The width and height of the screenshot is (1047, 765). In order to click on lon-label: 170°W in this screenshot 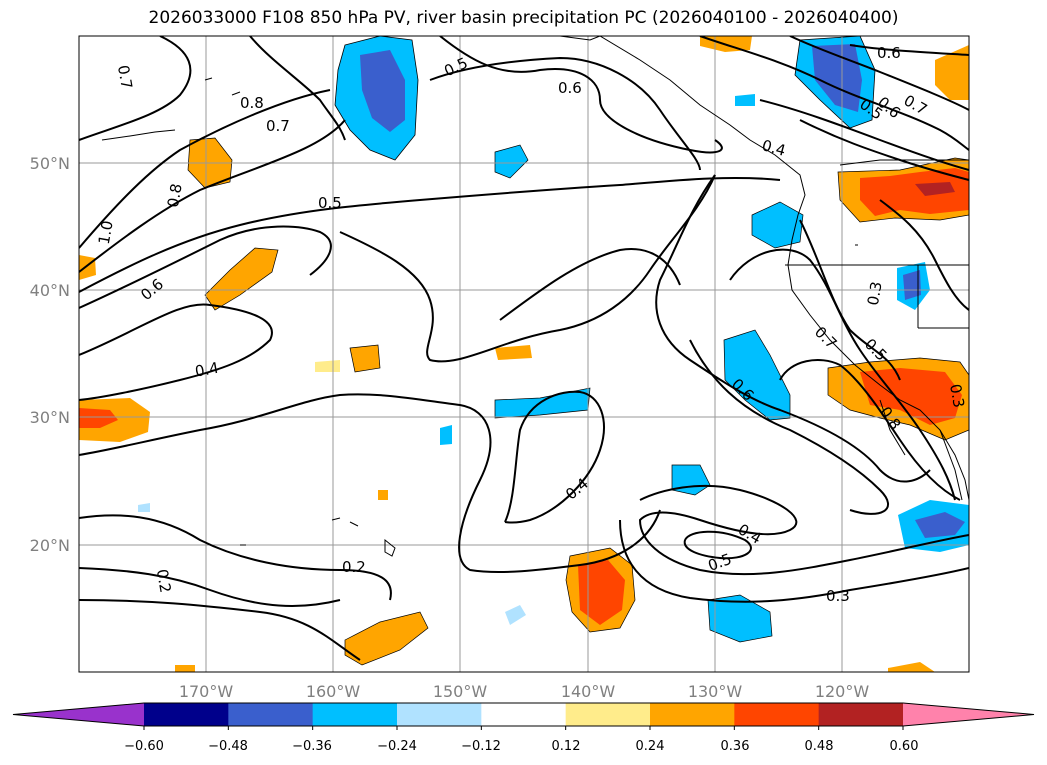, I will do `click(206, 691)`.